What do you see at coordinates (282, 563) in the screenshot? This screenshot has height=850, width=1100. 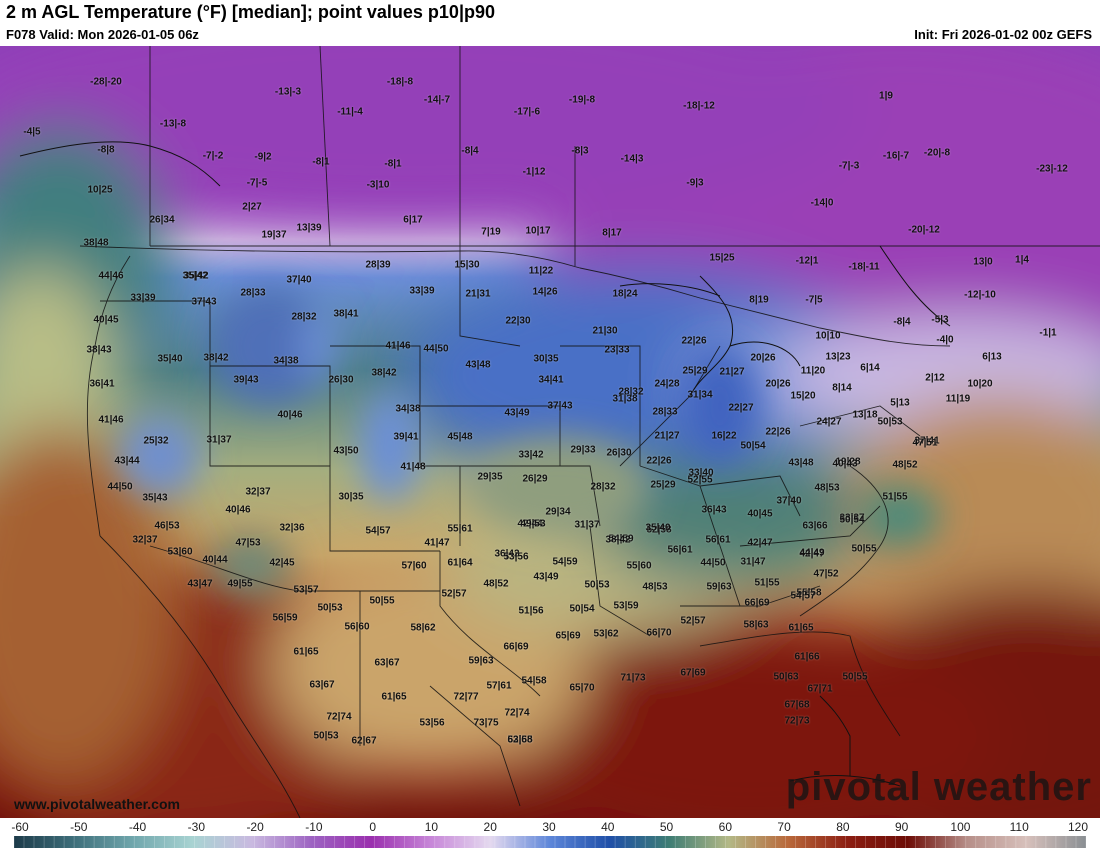 I see `point-value-label: 42|45` at bounding box center [282, 563].